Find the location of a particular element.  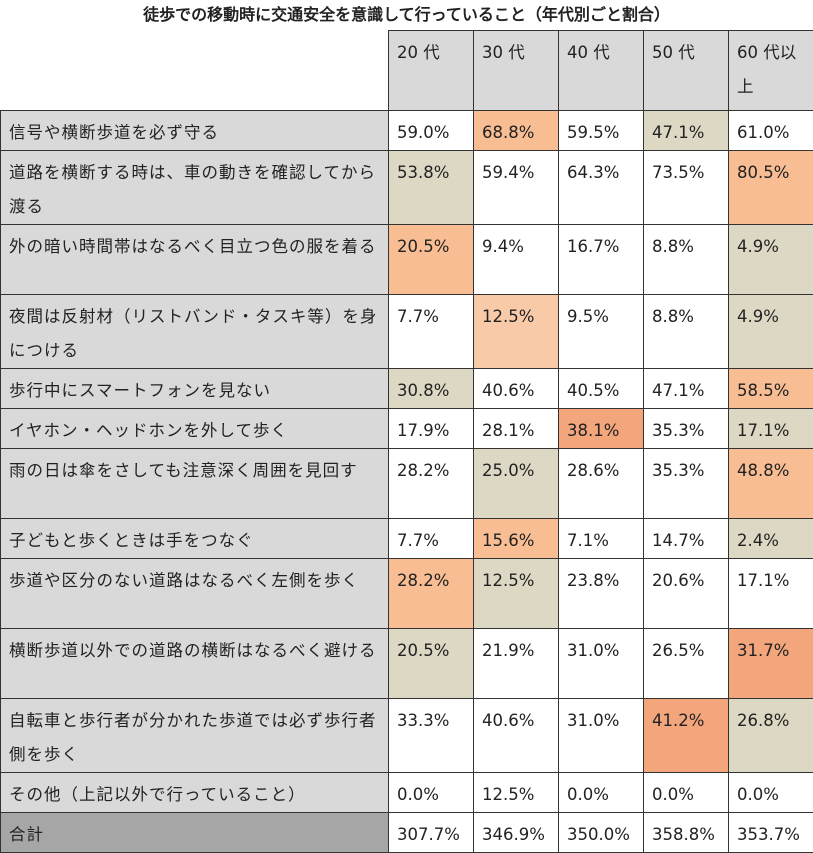

cell: 59.0% is located at coordinates (431, 131).